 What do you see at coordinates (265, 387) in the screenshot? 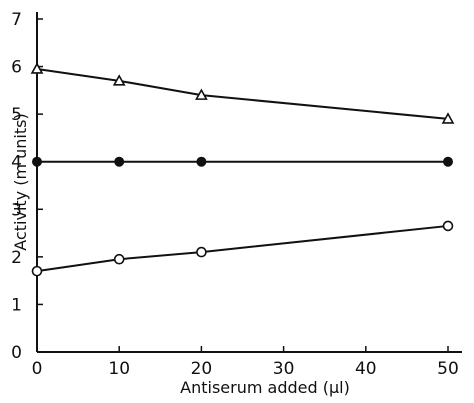
I see `x-axis-title: Antiserum added (µl)` at bounding box center [265, 387].